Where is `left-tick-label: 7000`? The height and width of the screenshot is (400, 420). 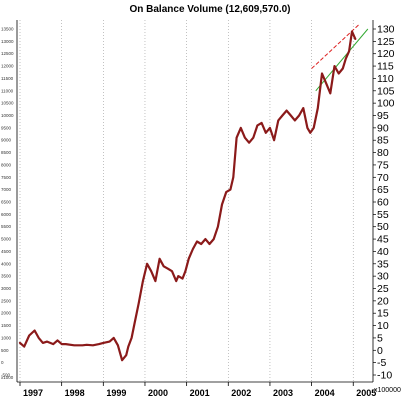
left-tick-label: 7000 is located at coordinates (6, 189).